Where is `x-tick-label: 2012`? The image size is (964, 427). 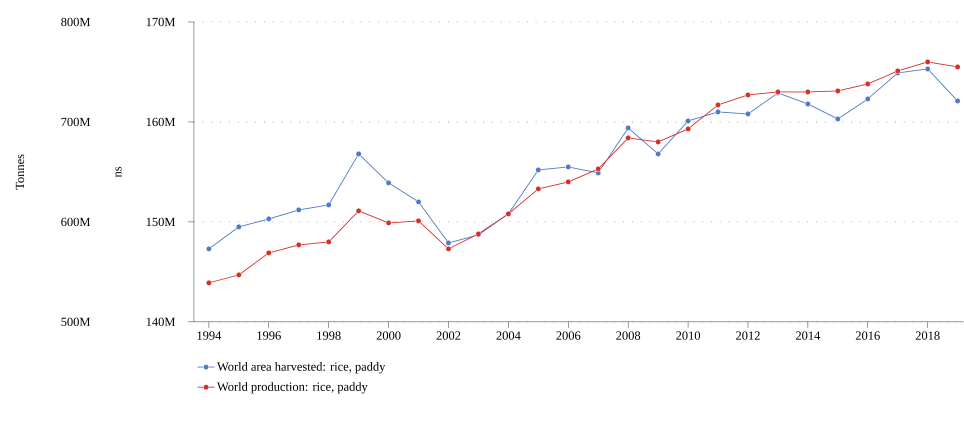 x-tick-label: 2012 is located at coordinates (748, 335).